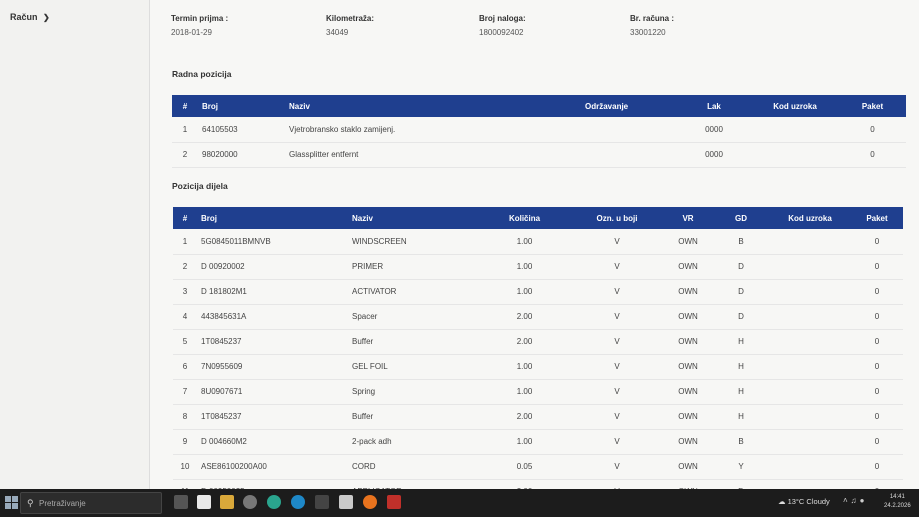 The image size is (919, 517). I want to click on taskbar-clock: 14:41 24.2.2026, so click(897, 502).